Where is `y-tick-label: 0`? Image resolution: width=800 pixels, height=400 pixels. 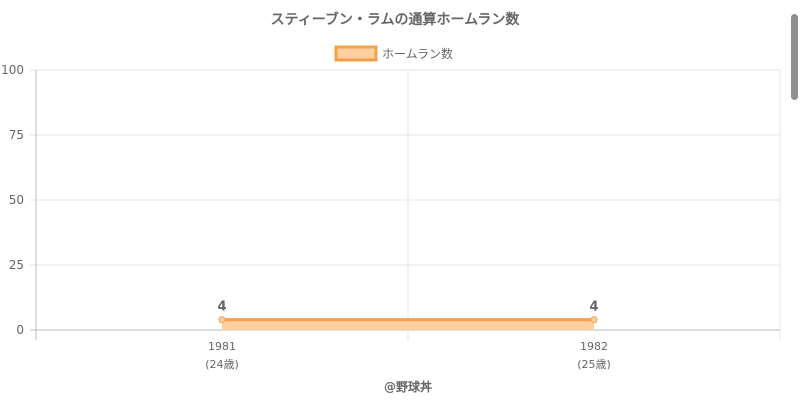
y-tick-label: 0 is located at coordinates (20, 330).